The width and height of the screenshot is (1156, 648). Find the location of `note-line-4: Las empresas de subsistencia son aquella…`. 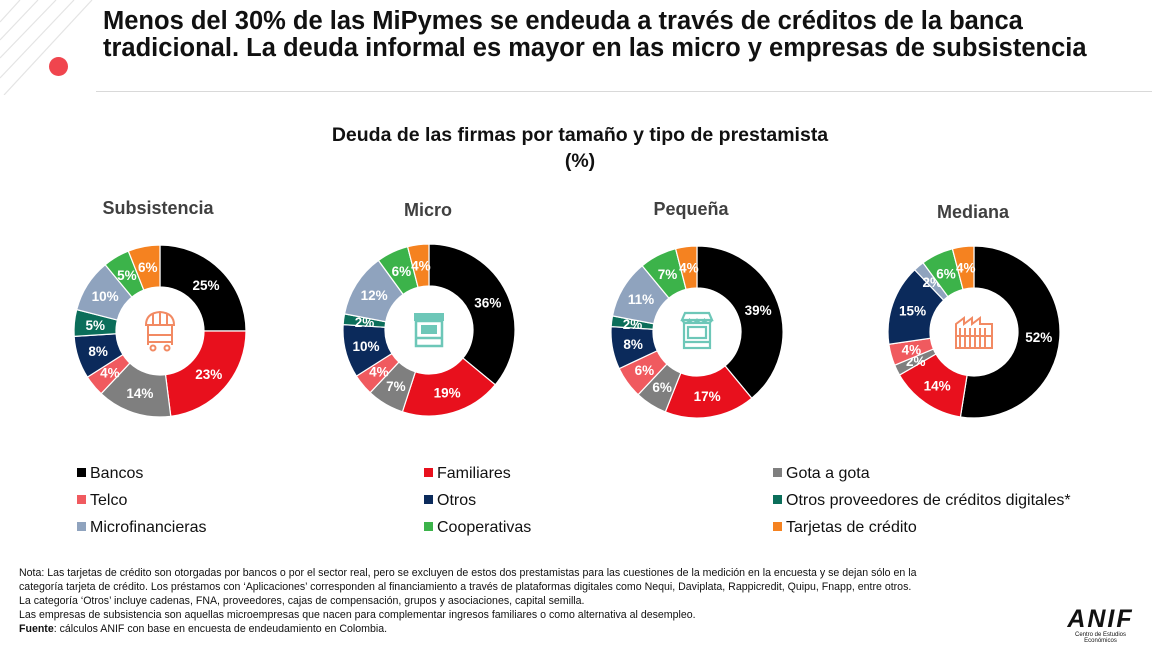

note-line-4: Las empresas de subsistencia son aquella… is located at coordinates (357, 615).